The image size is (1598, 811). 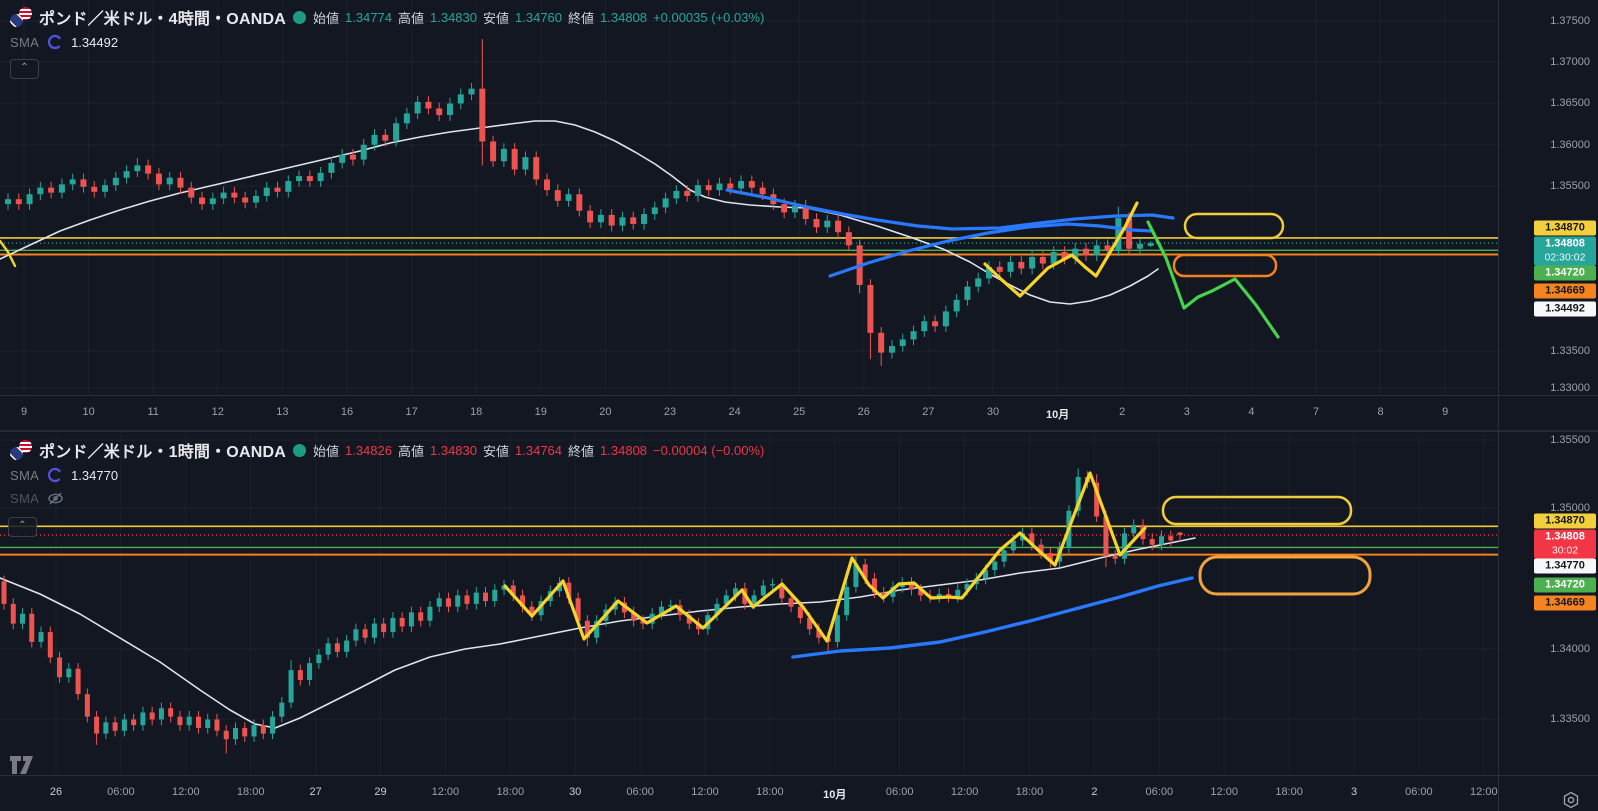 What do you see at coordinates (1565, 550) in the screenshot?
I see `price-label-countdown: 30:02` at bounding box center [1565, 550].